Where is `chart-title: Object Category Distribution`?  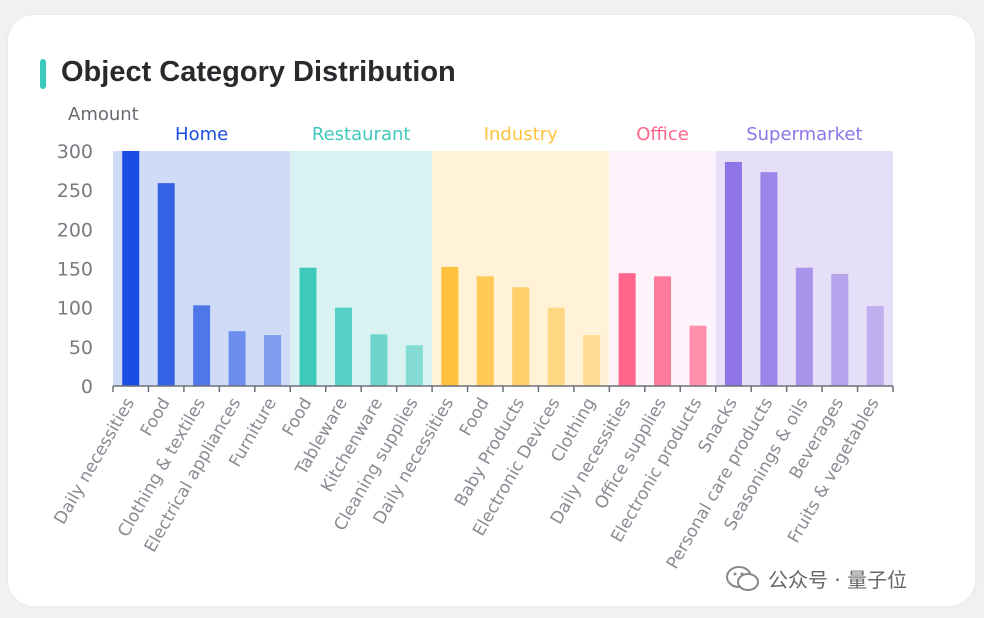 chart-title: Object Category Distribution is located at coordinates (258, 72).